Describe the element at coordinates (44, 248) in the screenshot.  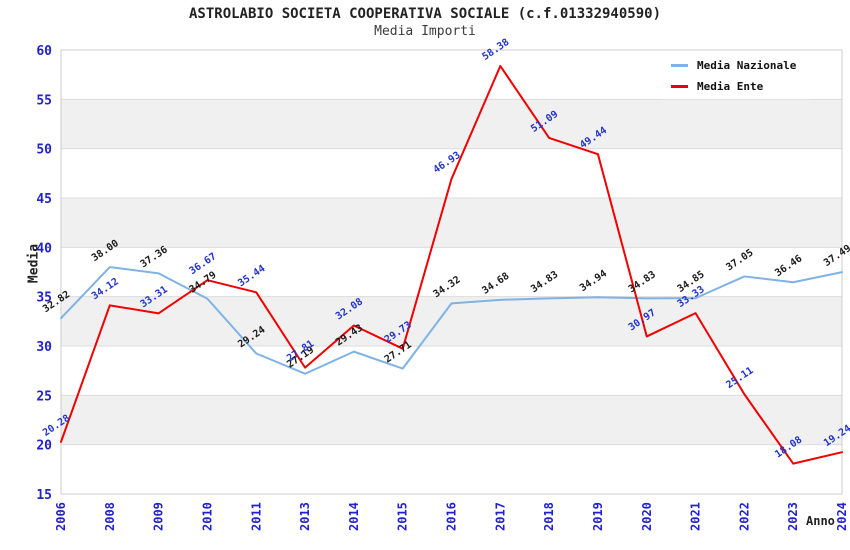
I see `svg-text: 40` at that location.